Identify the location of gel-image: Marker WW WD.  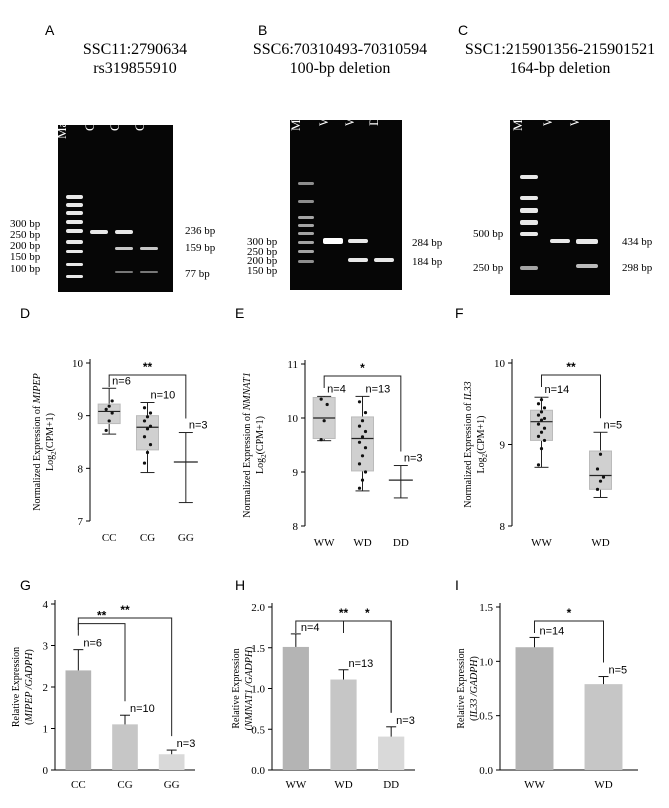
(560, 194).